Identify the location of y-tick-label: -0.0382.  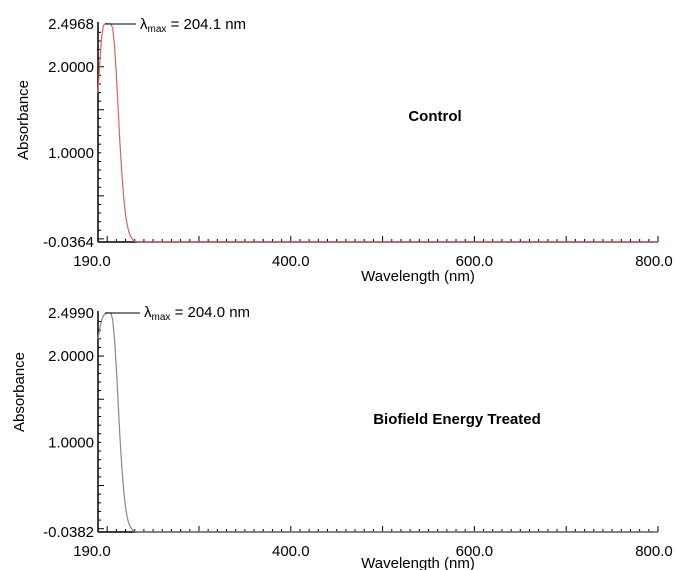
(68, 532).